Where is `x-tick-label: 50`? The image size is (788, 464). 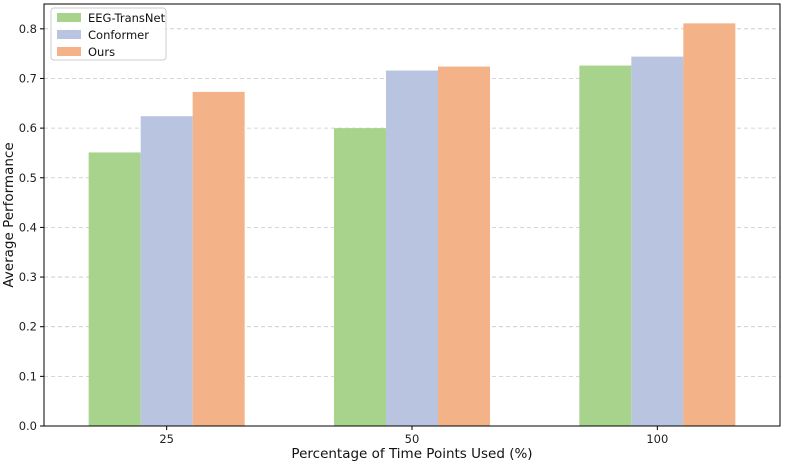 x-tick-label: 50 is located at coordinates (412, 439).